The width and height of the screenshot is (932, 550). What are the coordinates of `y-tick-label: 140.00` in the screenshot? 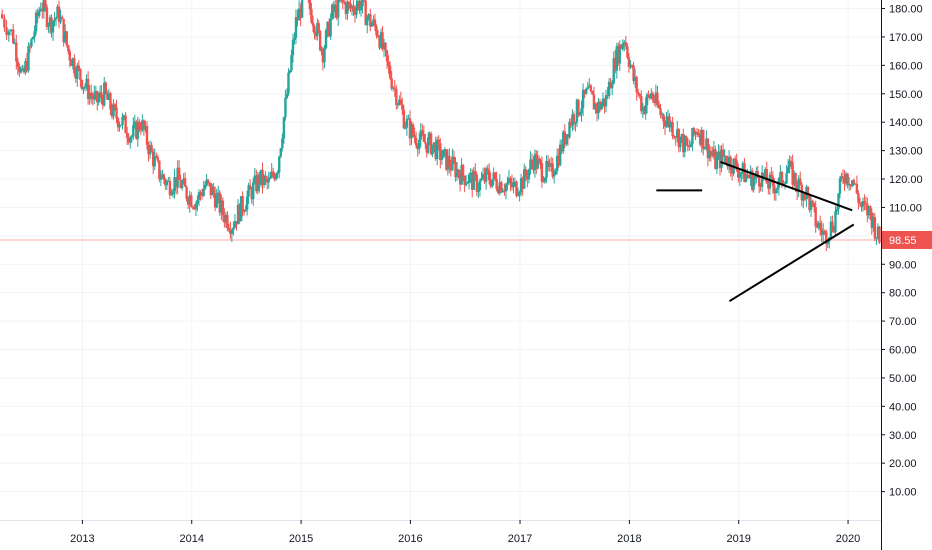 It's located at (906, 123).